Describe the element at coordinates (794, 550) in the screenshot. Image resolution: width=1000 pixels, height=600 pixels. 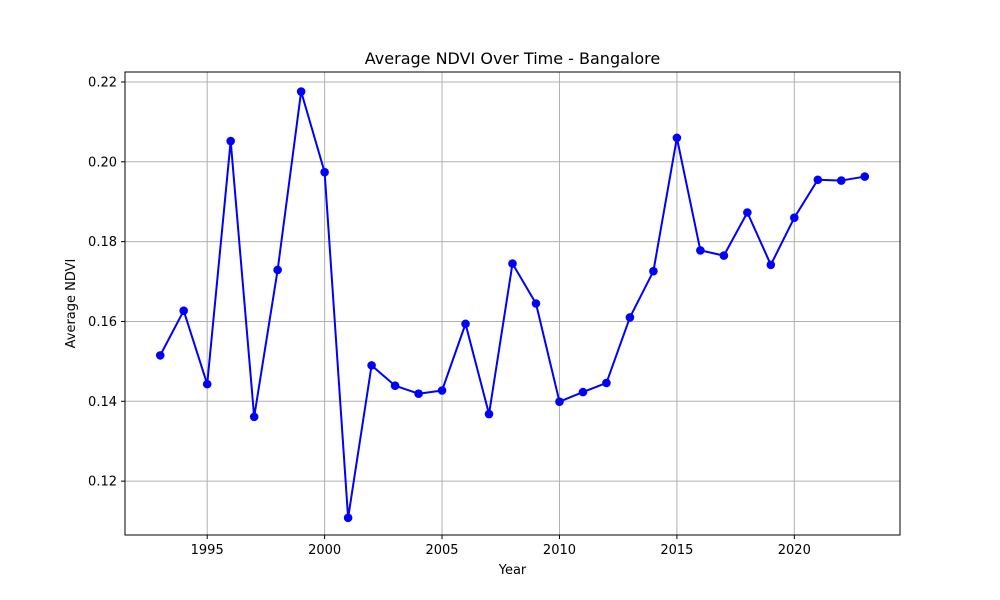
I see `x-tick-label: 2020` at that location.